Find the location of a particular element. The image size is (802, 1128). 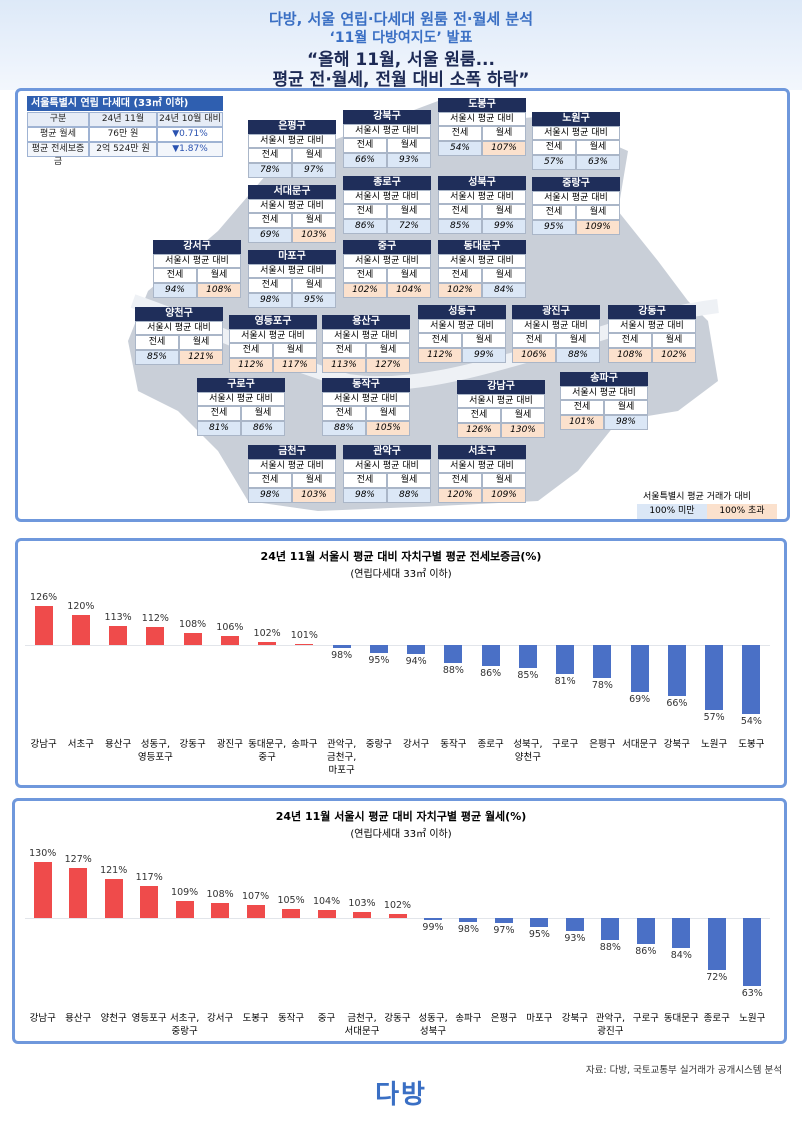

district-value: 109% is located at coordinates (504, 495).